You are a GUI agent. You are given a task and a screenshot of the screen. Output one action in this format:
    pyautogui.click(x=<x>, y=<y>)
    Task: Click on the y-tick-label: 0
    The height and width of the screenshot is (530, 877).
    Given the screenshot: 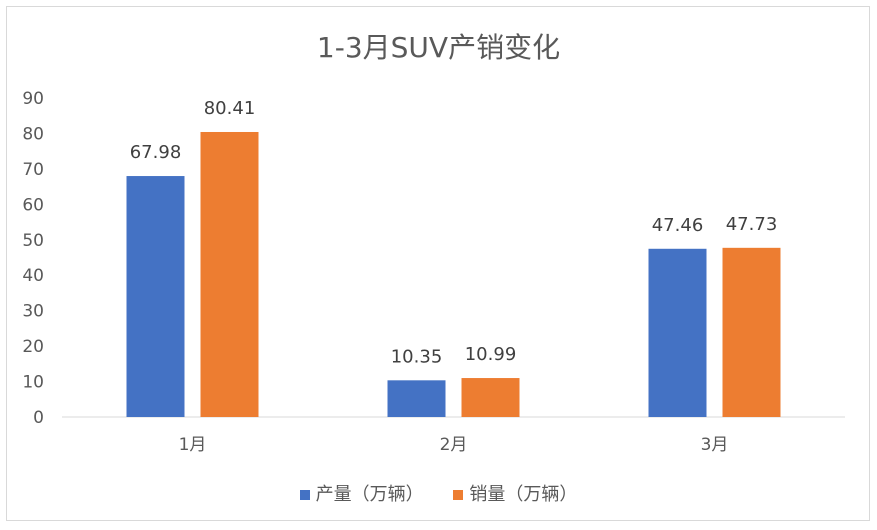 What is the action you would take?
    pyautogui.click(x=38, y=418)
    